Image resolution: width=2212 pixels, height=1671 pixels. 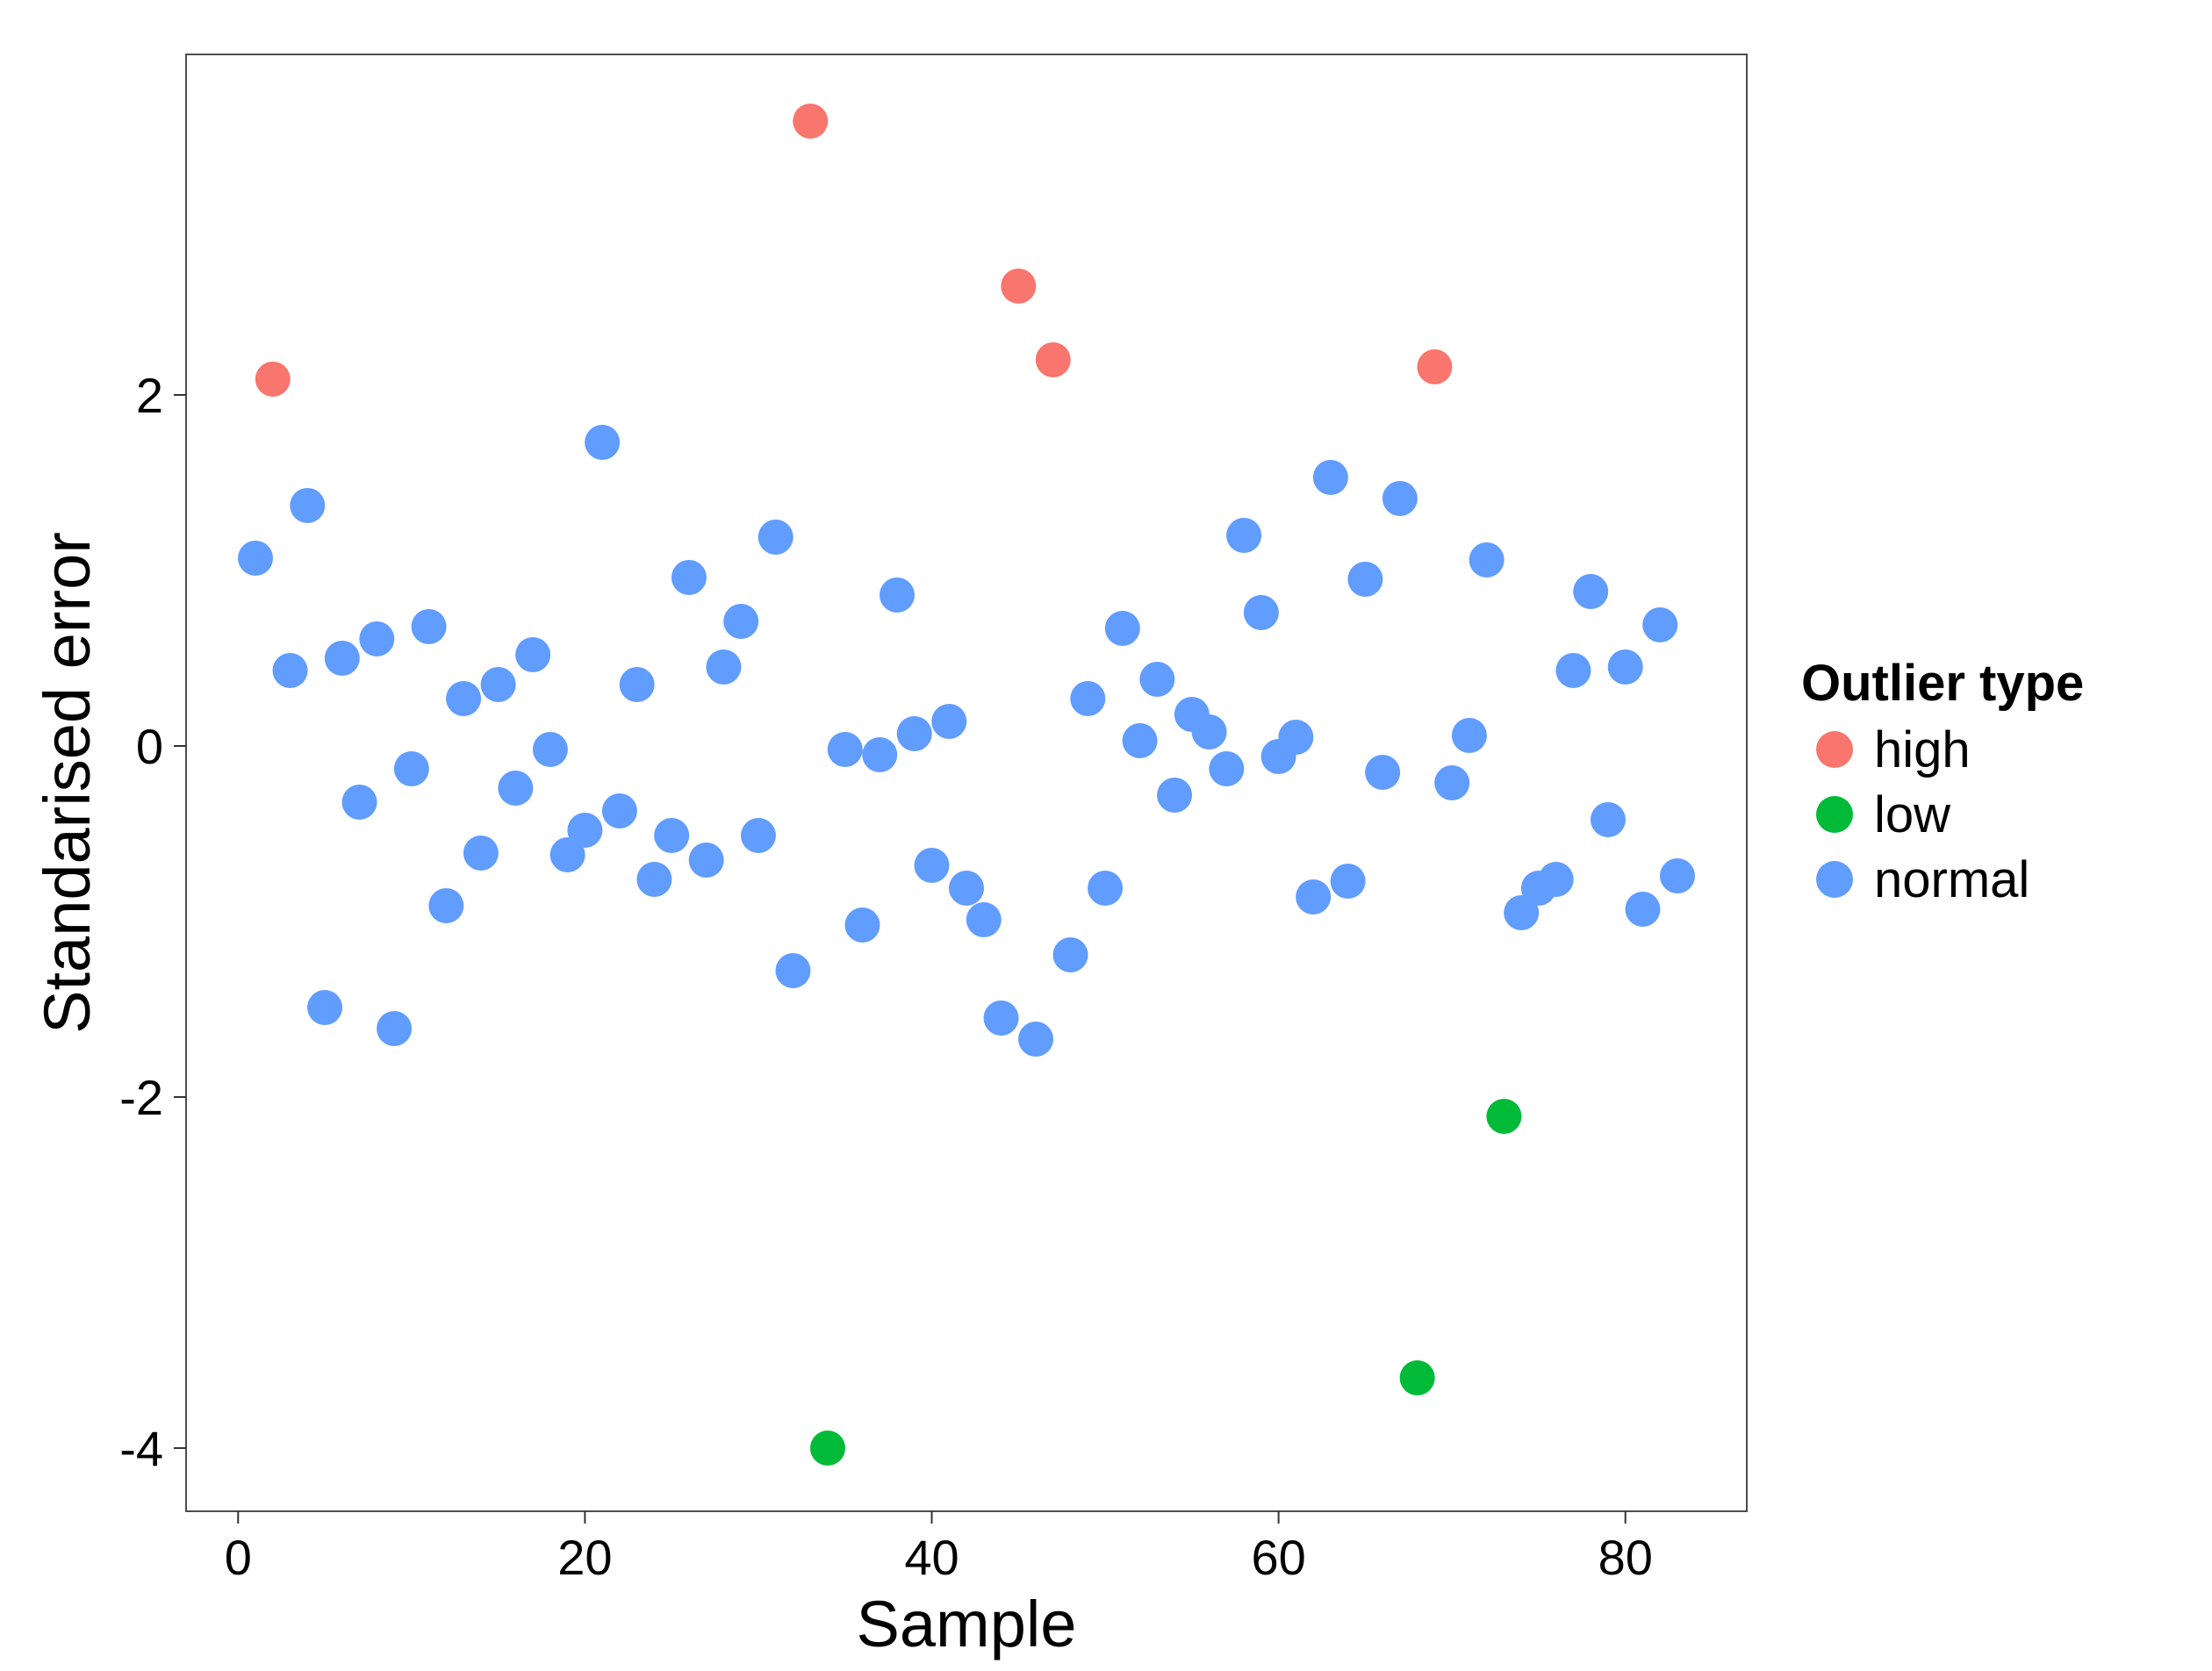 What do you see at coordinates (1278, 1557) in the screenshot?
I see `x-tick-label: 60` at bounding box center [1278, 1557].